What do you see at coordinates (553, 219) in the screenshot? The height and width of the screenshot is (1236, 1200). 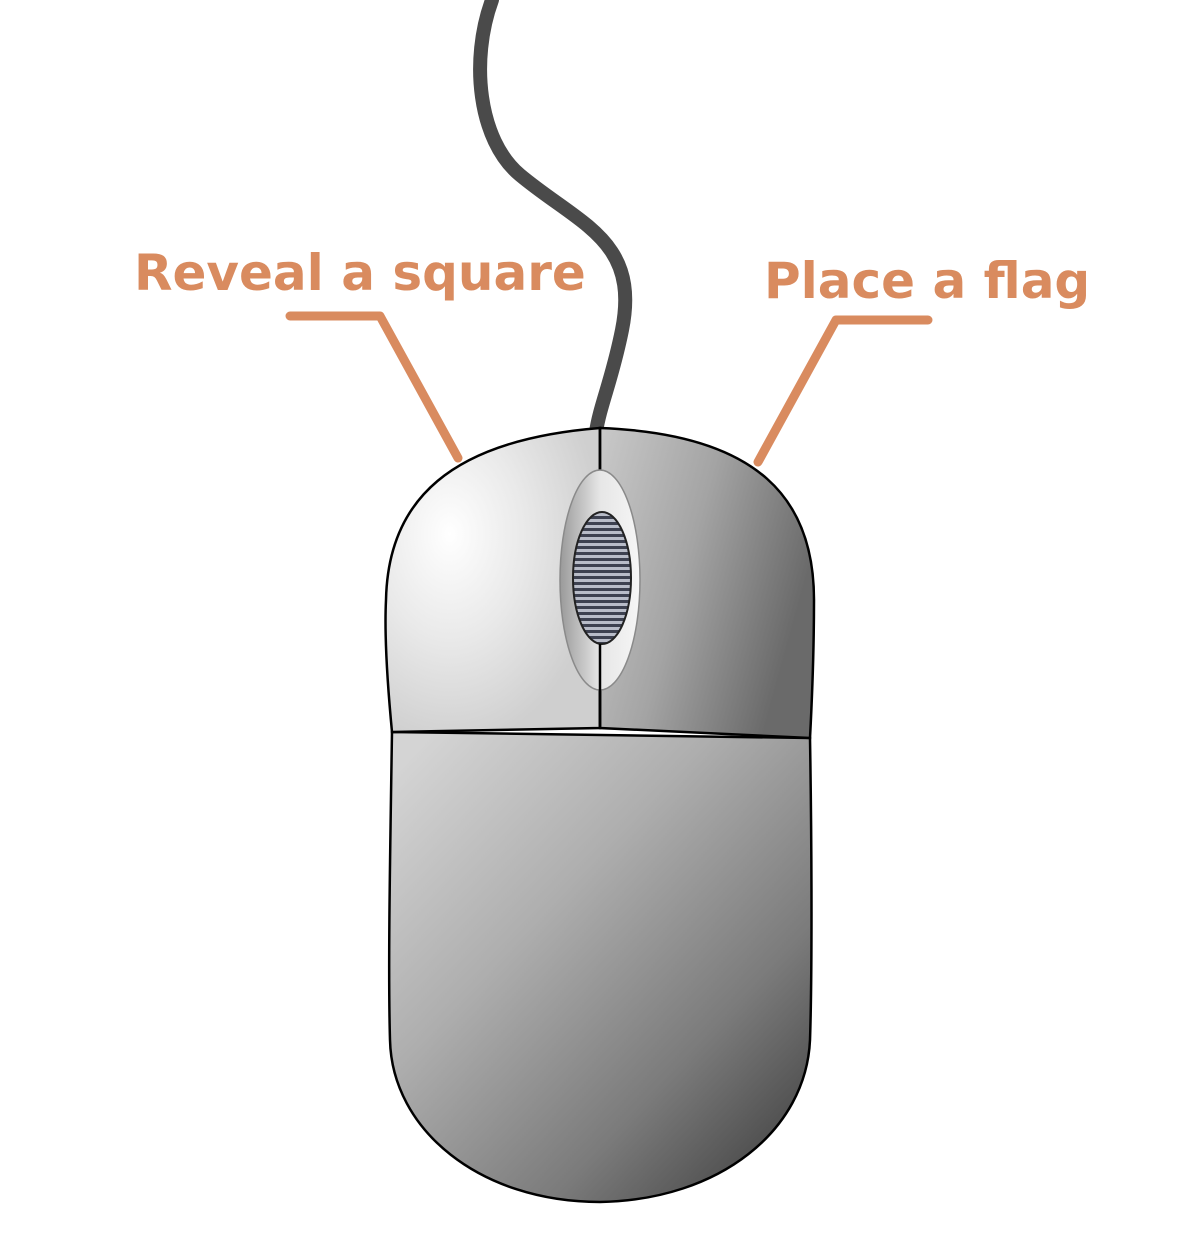 I see `mouse-cable` at bounding box center [553, 219].